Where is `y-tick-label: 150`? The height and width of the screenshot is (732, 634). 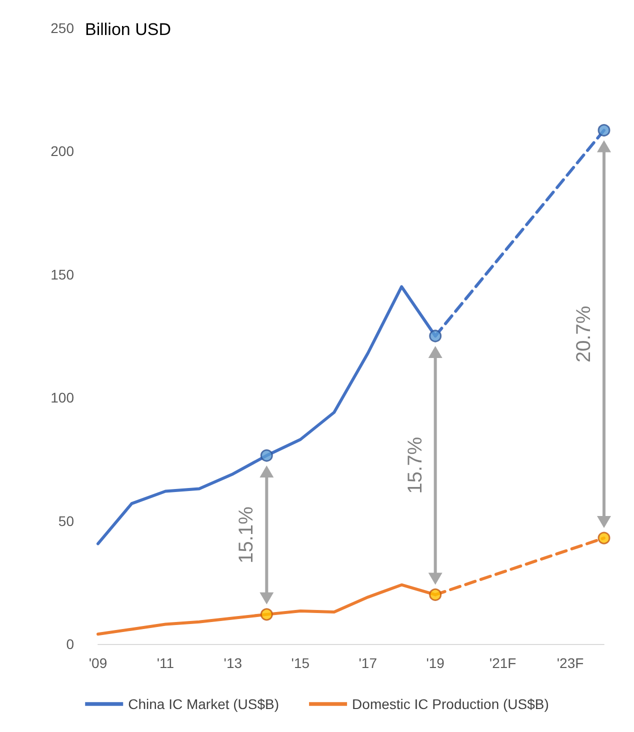
y-tick-label: 150 is located at coordinates (62, 274).